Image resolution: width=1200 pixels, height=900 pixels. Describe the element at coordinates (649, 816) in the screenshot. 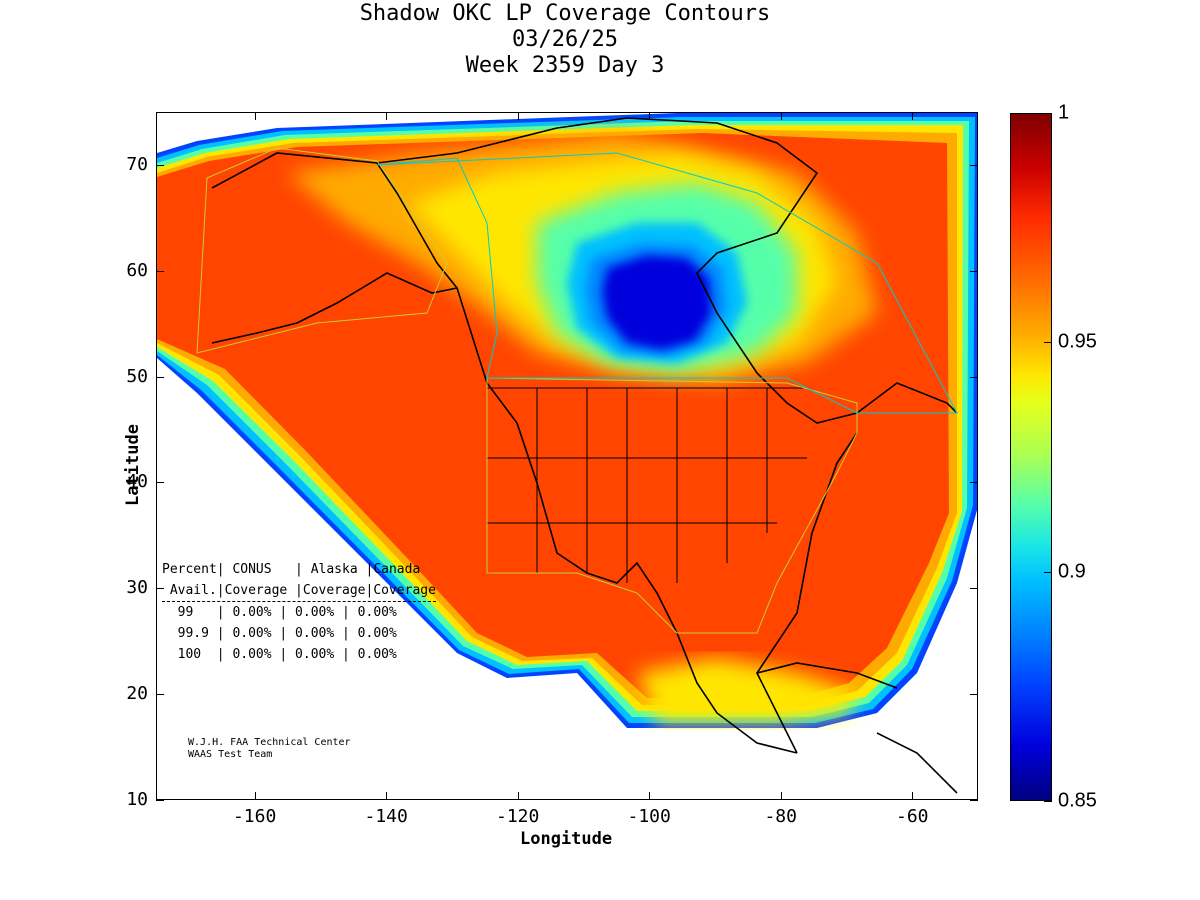

I see `x-tick-label: -100` at that location.